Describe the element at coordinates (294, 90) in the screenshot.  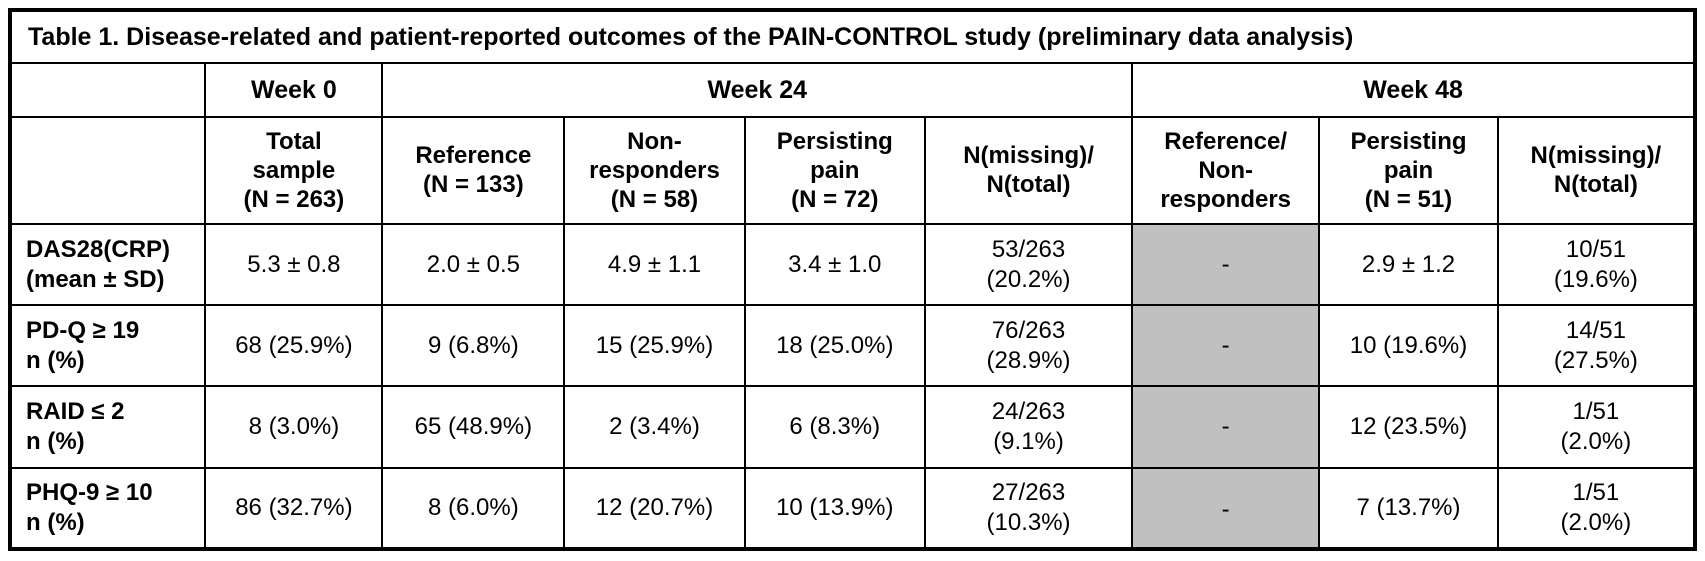
I see `week0-header: Week 0` at that location.